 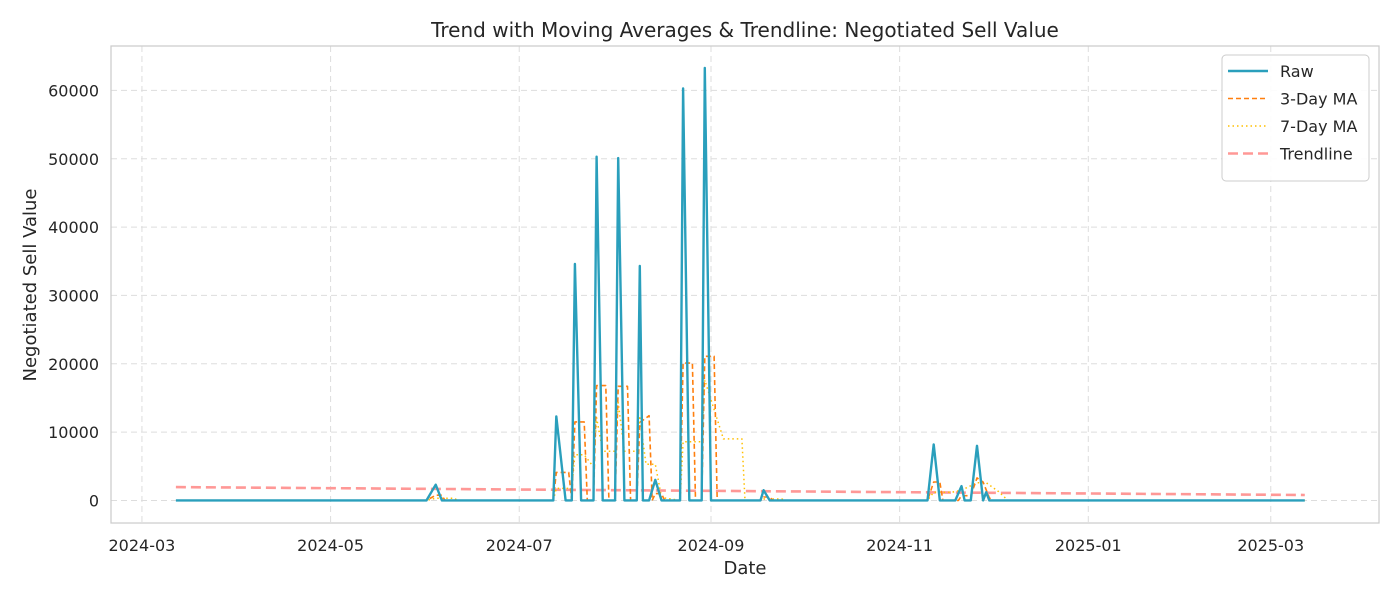 I want to click on y-tick-label: 50000, so click(x=73, y=159).